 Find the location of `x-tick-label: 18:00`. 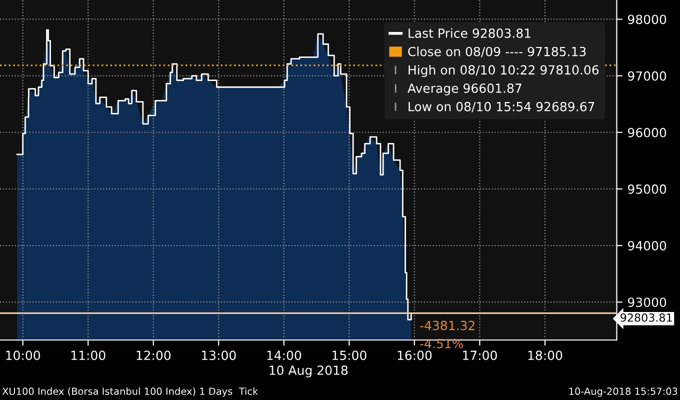

x-tick-label: 18:00 is located at coordinates (545, 355).